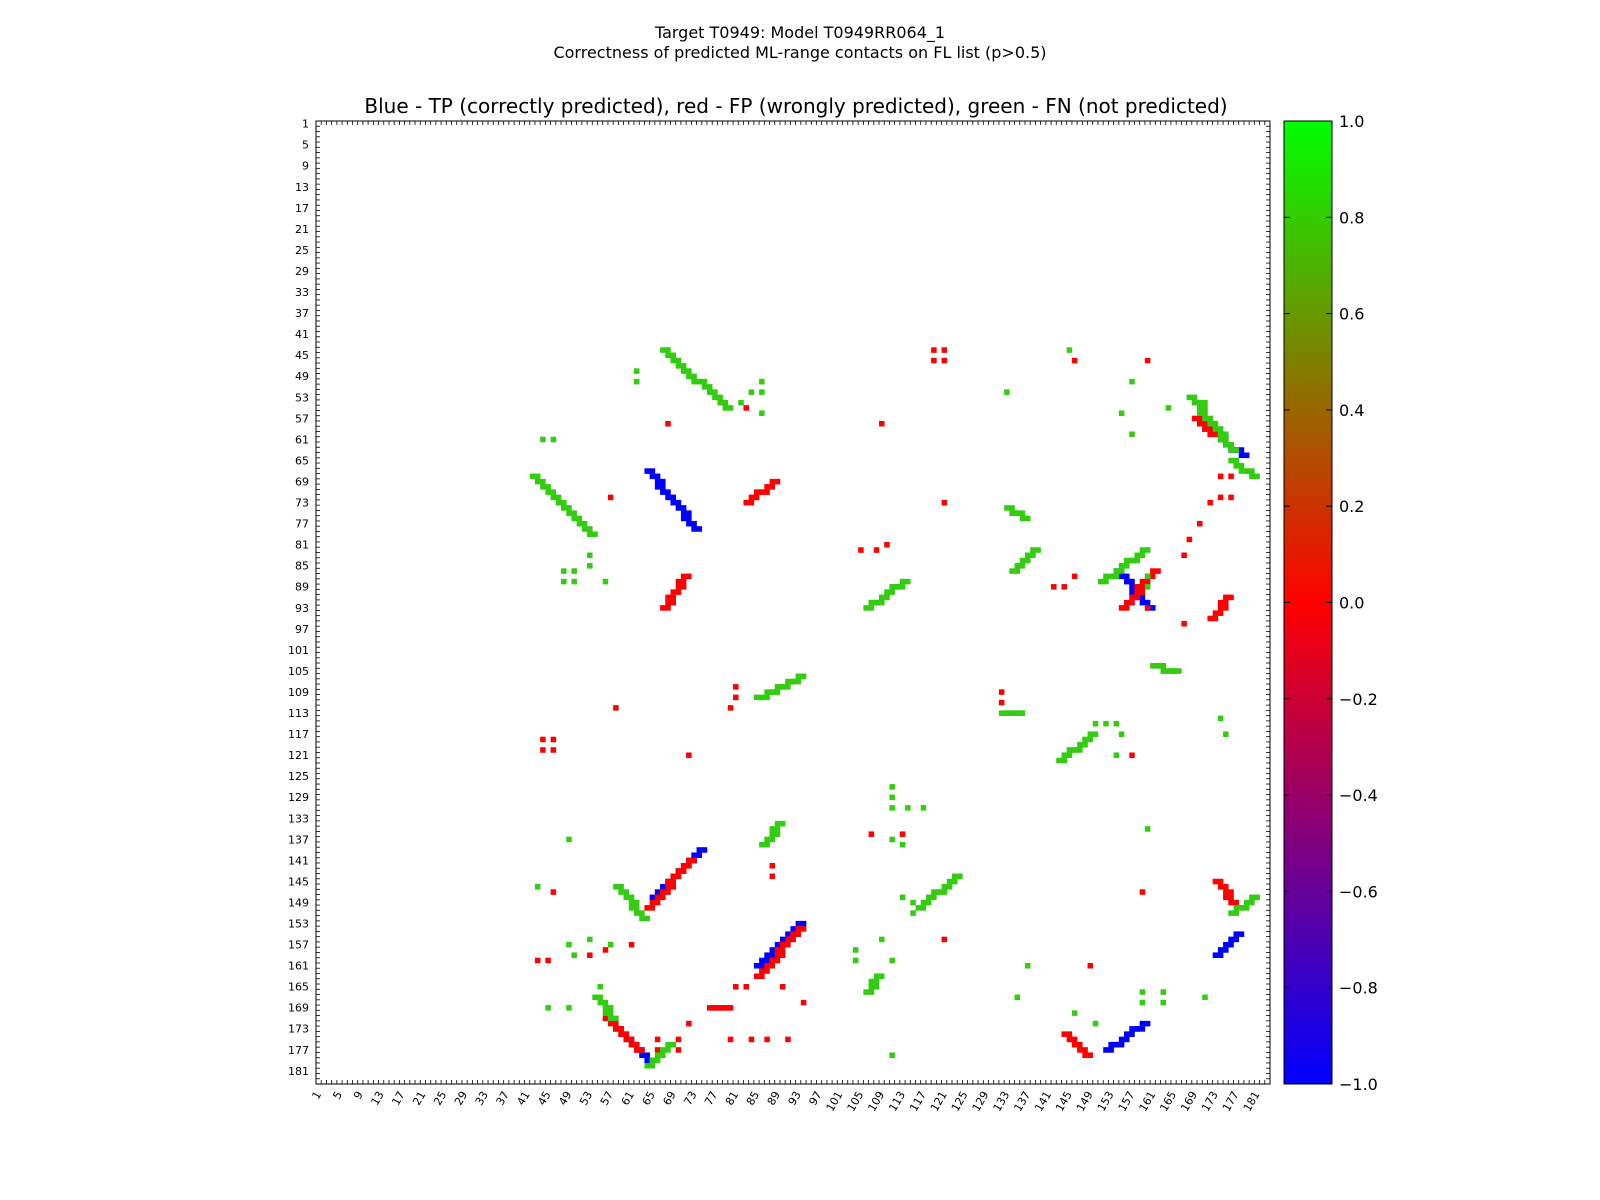 Image resolution: width=1600 pixels, height=1200 pixels. Describe the element at coordinates (1351, 217) in the screenshot. I see `colorbar-tick-label: 0.8` at that location.